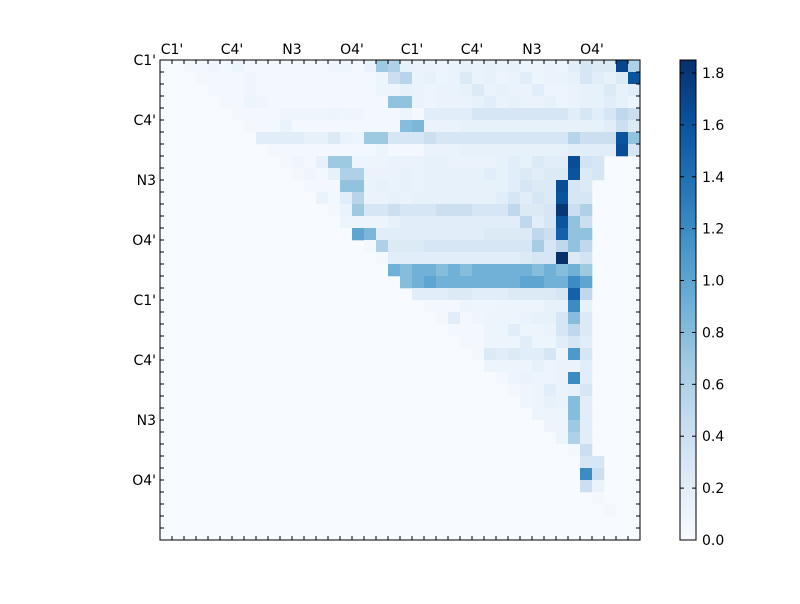  What do you see at coordinates (291, 50) in the screenshot?
I see `x-tick-label: N3` at bounding box center [291, 50].